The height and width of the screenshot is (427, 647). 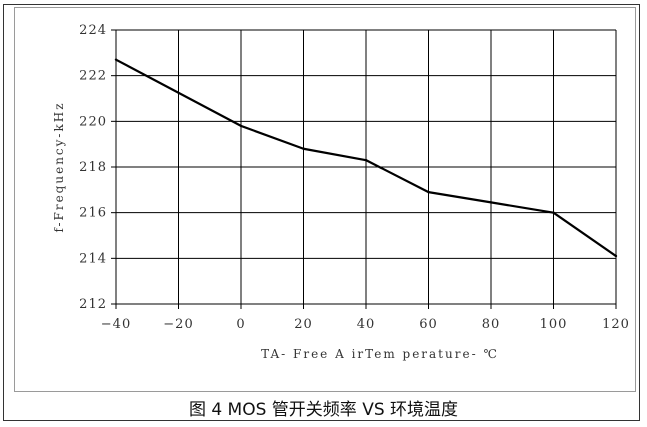 I want to click on y-tick-label: 218, so click(x=93, y=167).